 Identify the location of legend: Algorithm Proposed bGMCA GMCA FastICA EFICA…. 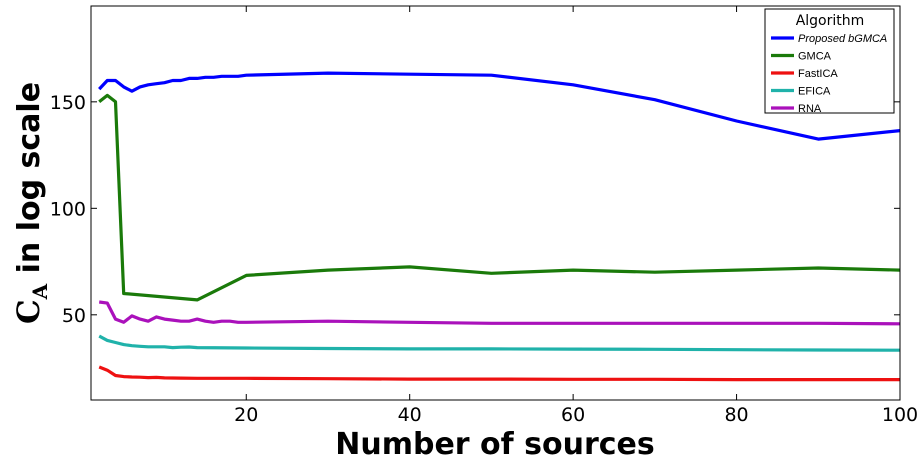
(829, 61).